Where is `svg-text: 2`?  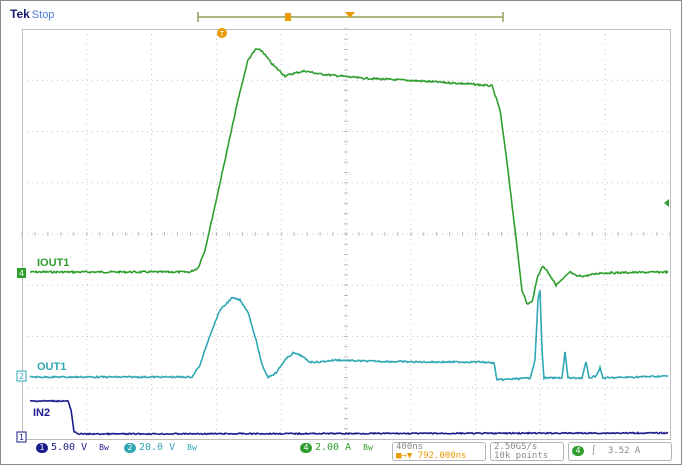 svg-text: 2 is located at coordinates (21, 376).